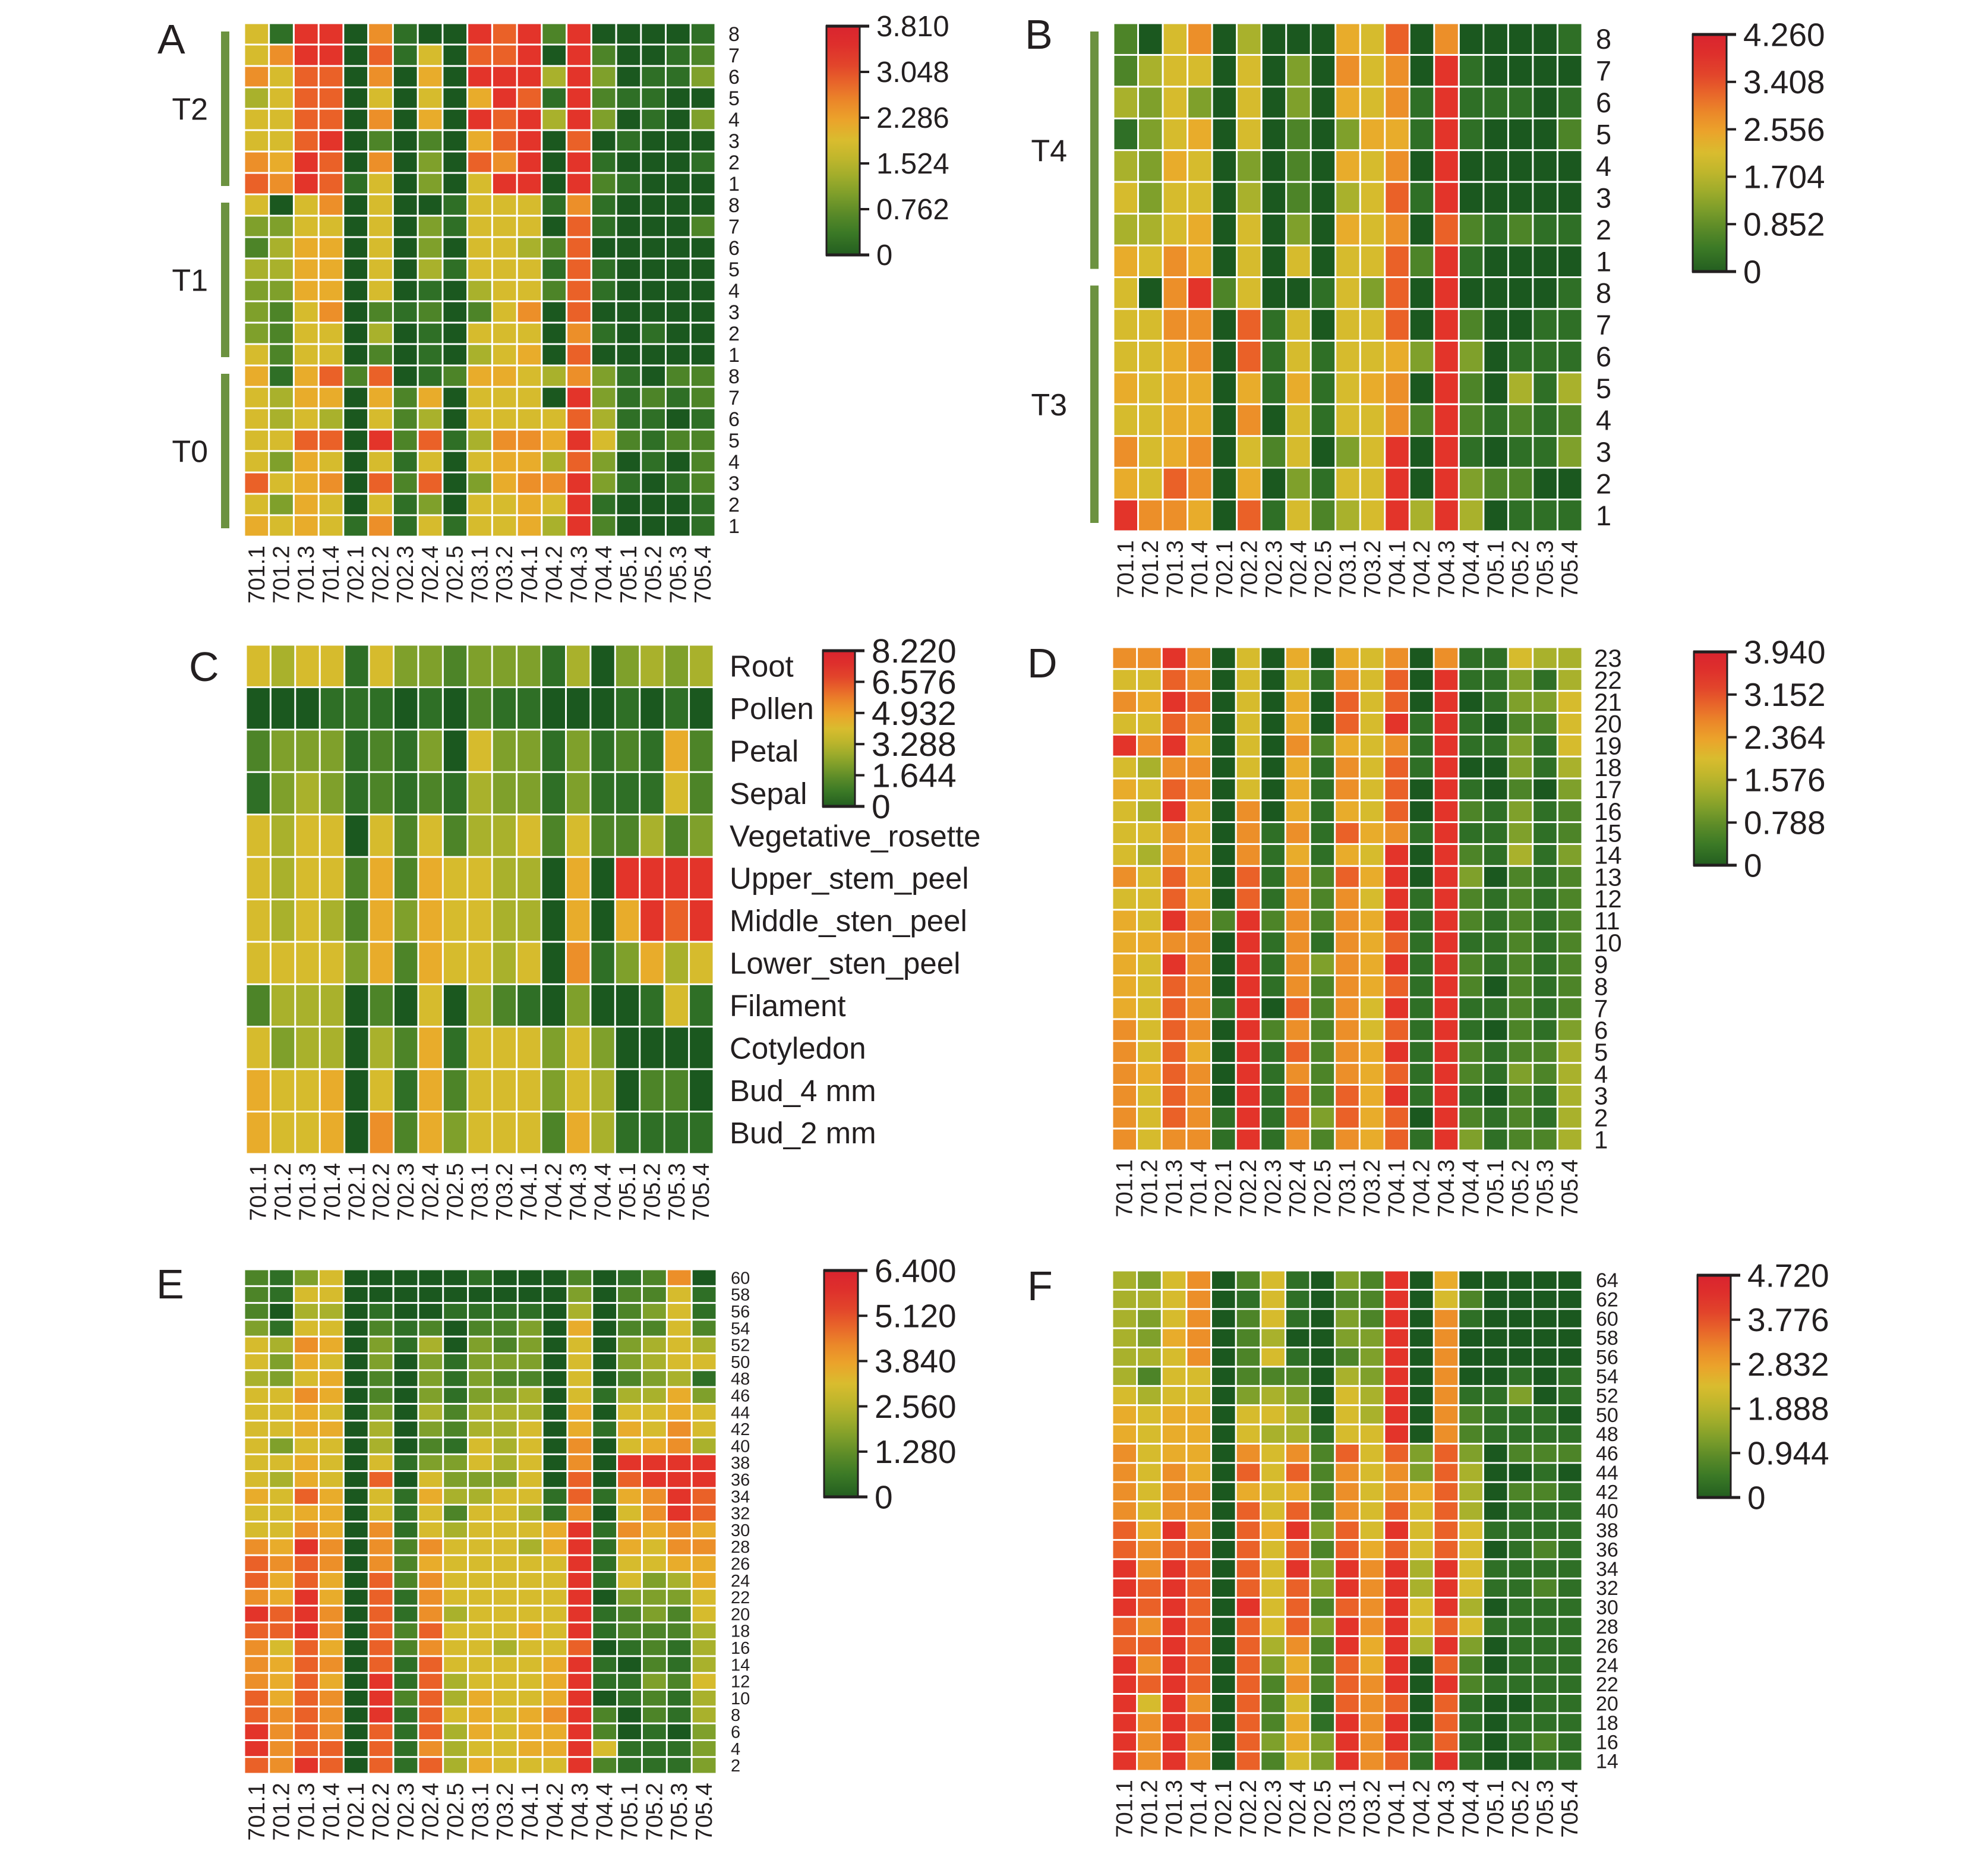  What do you see at coordinates (170, 1284) in the screenshot?
I see `svg-text: E` at bounding box center [170, 1284].